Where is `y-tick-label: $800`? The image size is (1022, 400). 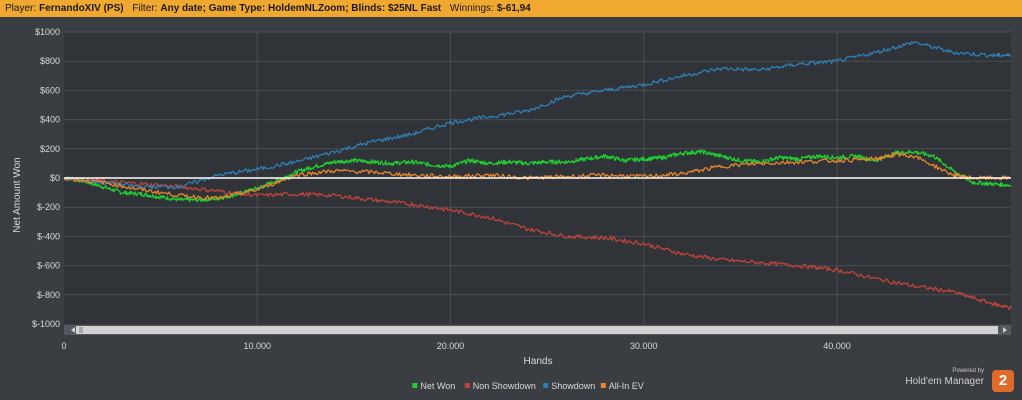
y-tick-label: $800 is located at coordinates (50, 61).